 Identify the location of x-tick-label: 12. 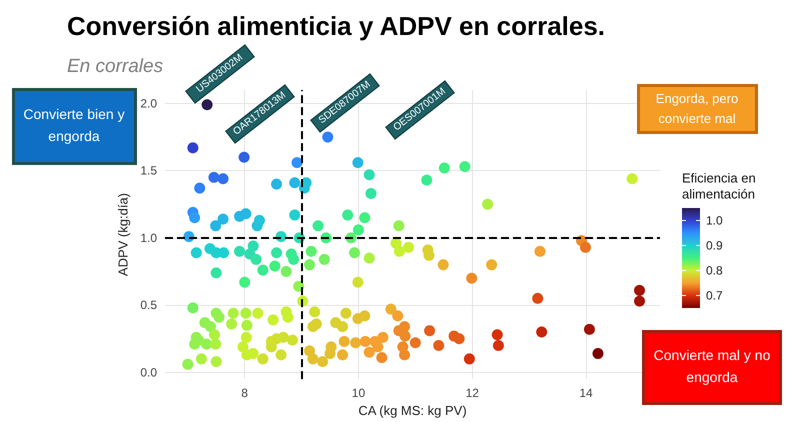
(473, 393).